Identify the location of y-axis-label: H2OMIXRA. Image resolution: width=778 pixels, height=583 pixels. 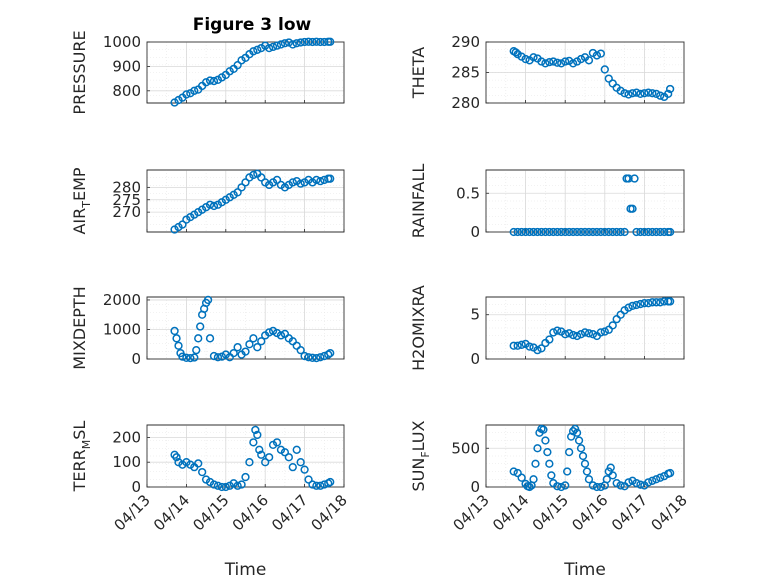
(418, 328).